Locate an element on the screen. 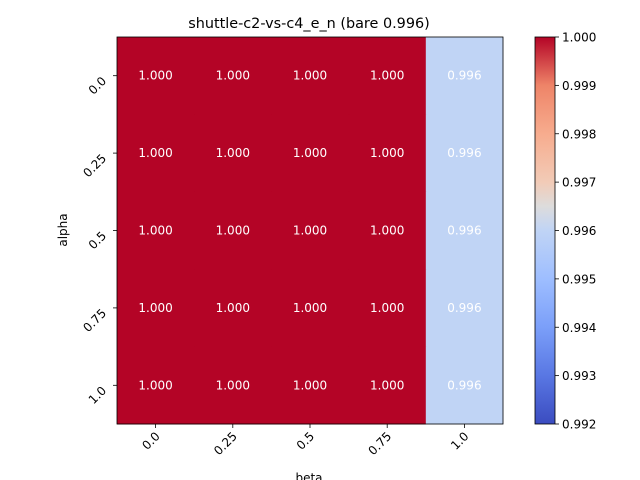 Image resolution: width=640 pixels, height=480 pixels. y-axis-label: alpha is located at coordinates (63, 229).